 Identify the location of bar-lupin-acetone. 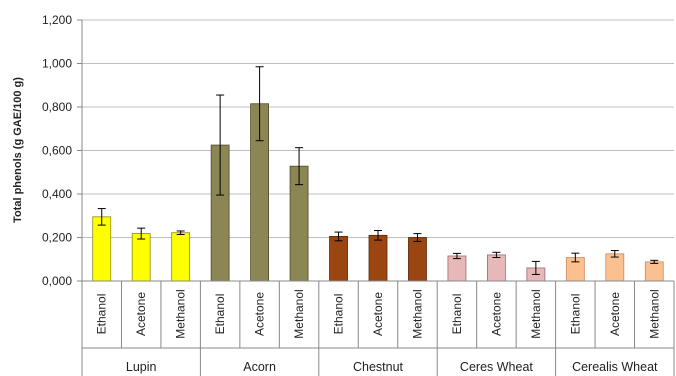
(141, 257).